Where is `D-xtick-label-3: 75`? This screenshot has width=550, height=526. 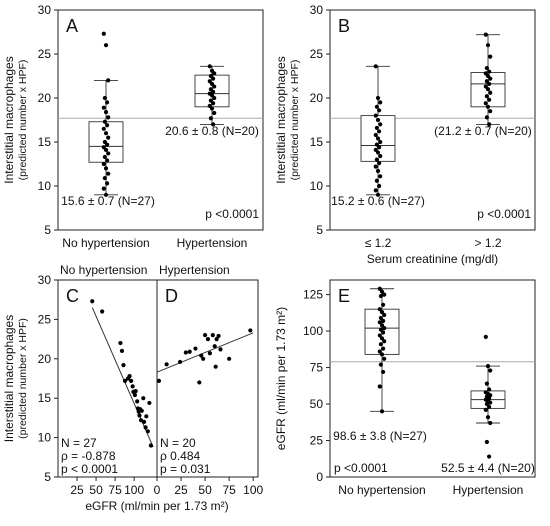
D-xtick-label-3: 75 is located at coordinates (229, 490).